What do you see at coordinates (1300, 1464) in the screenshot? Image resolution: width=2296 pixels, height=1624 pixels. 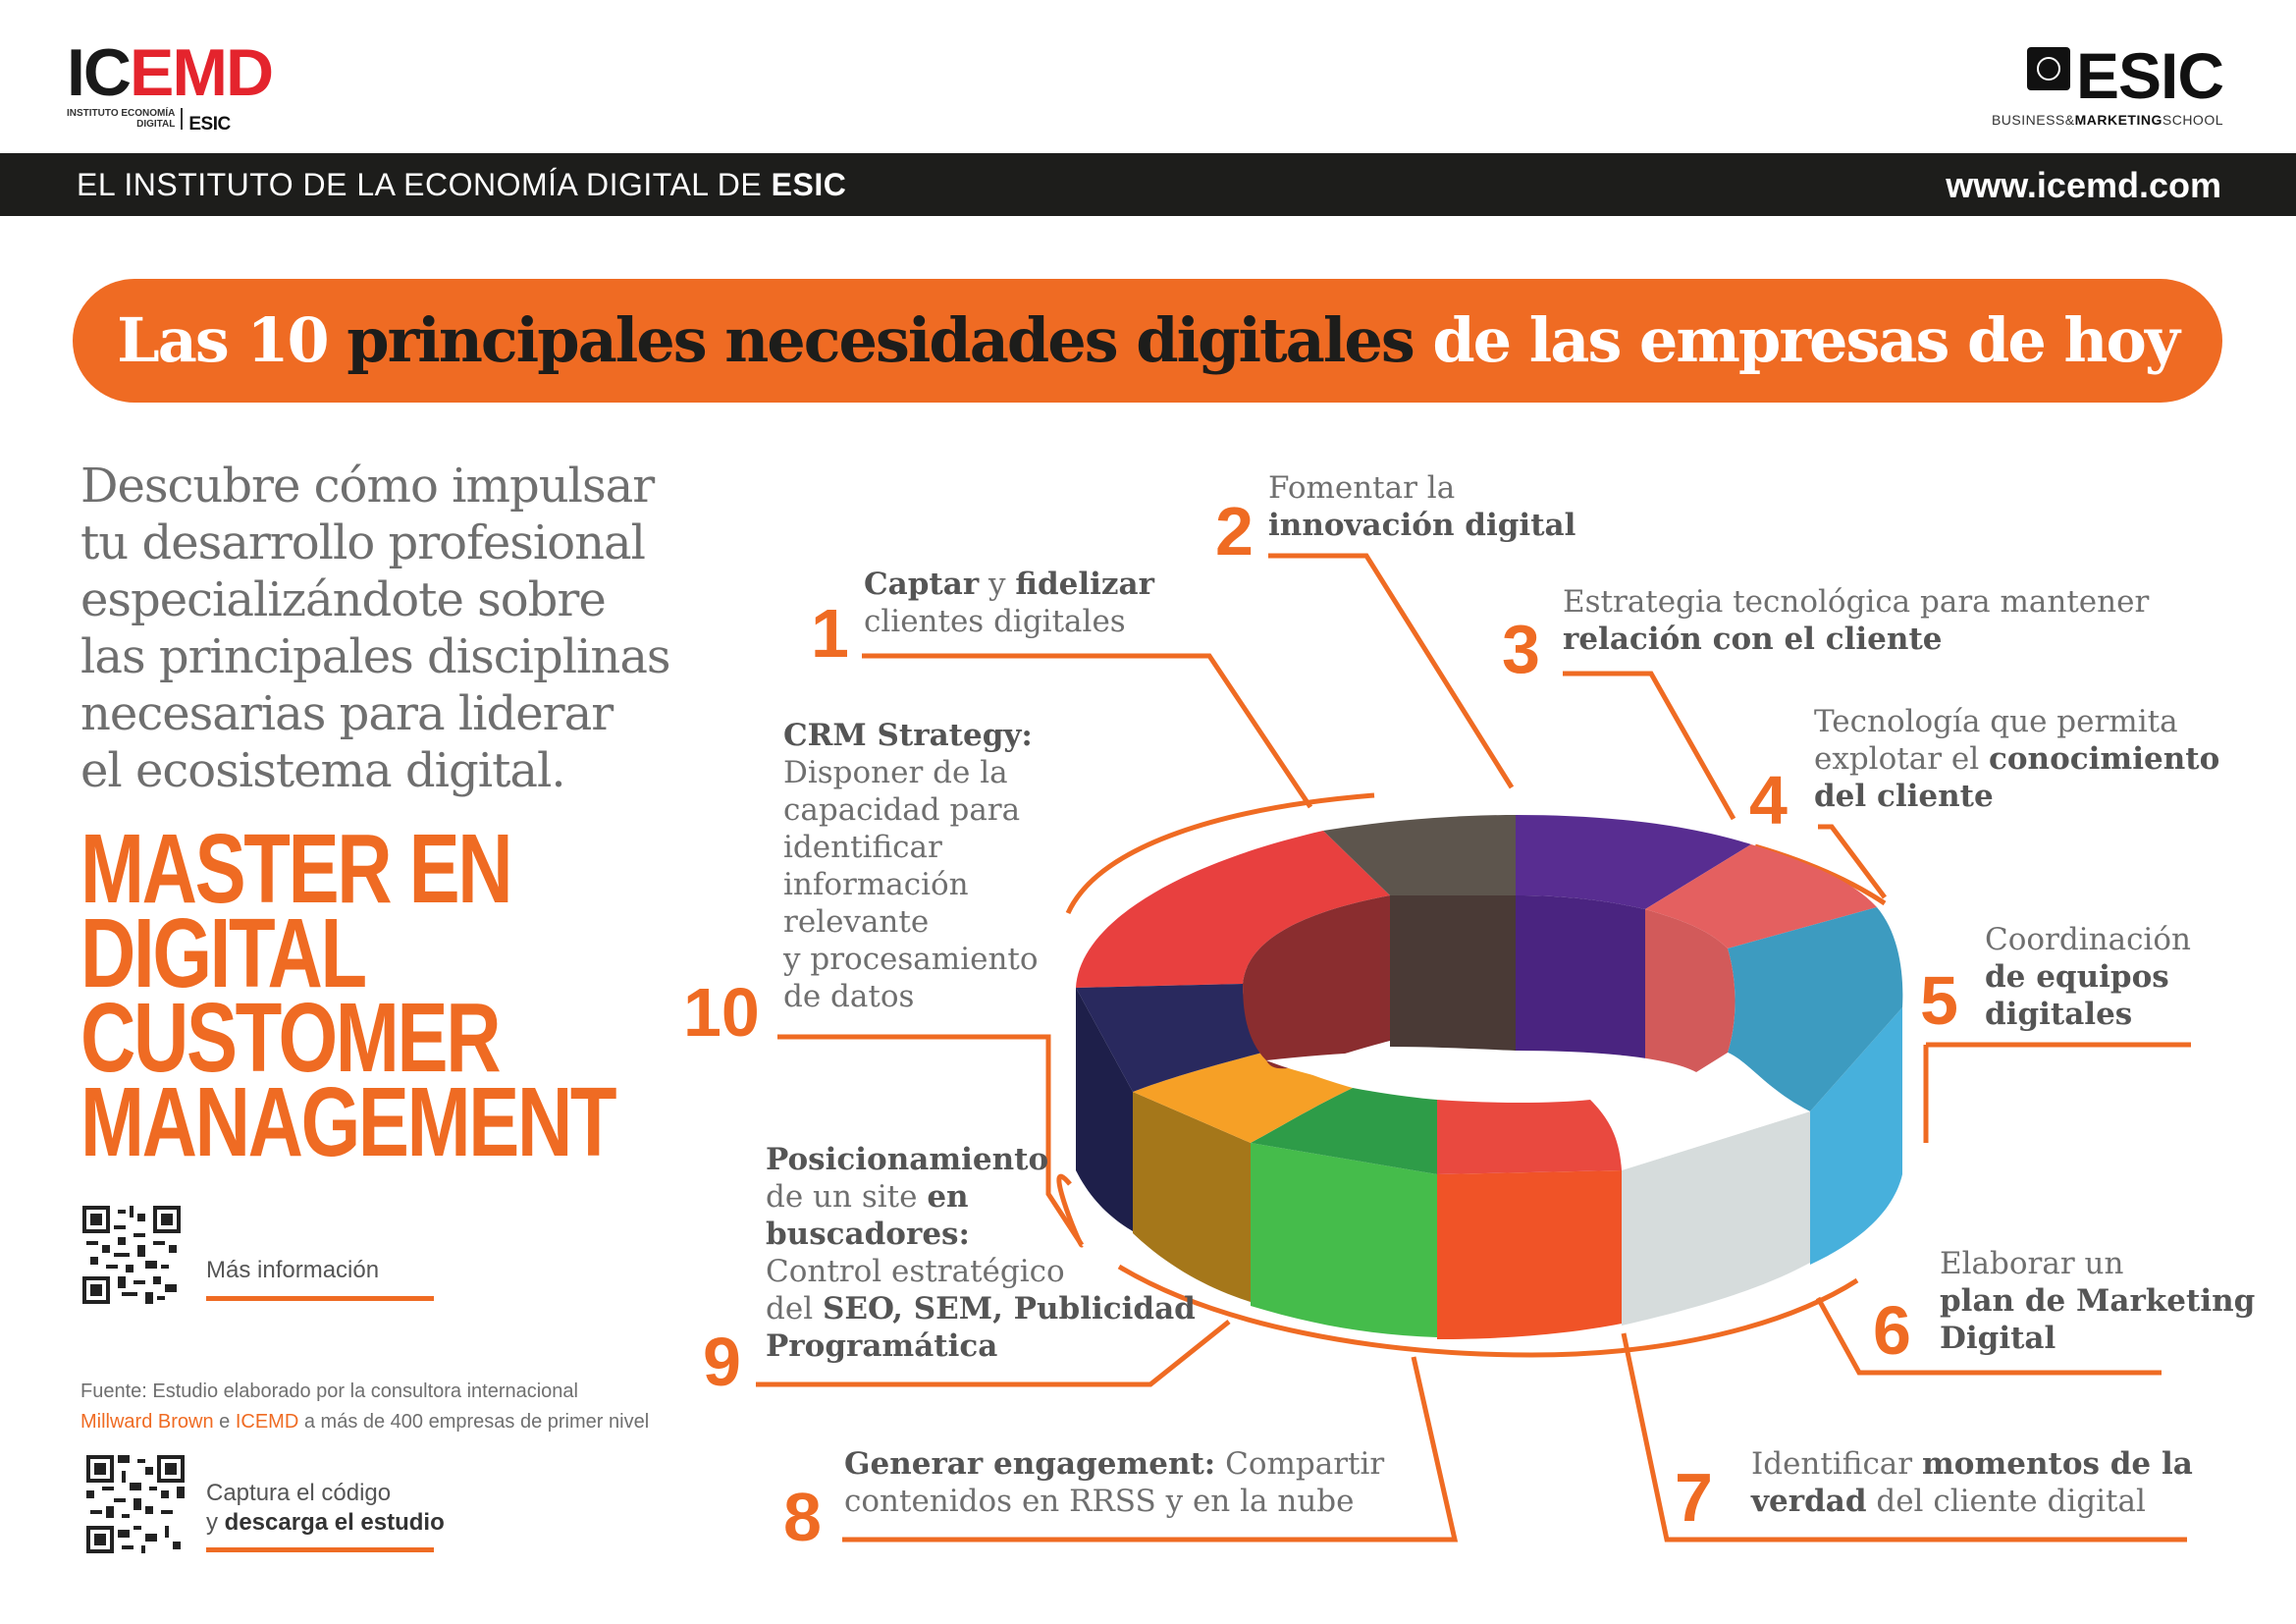 I see `need-8-regular: Compartir` at bounding box center [1300, 1464].